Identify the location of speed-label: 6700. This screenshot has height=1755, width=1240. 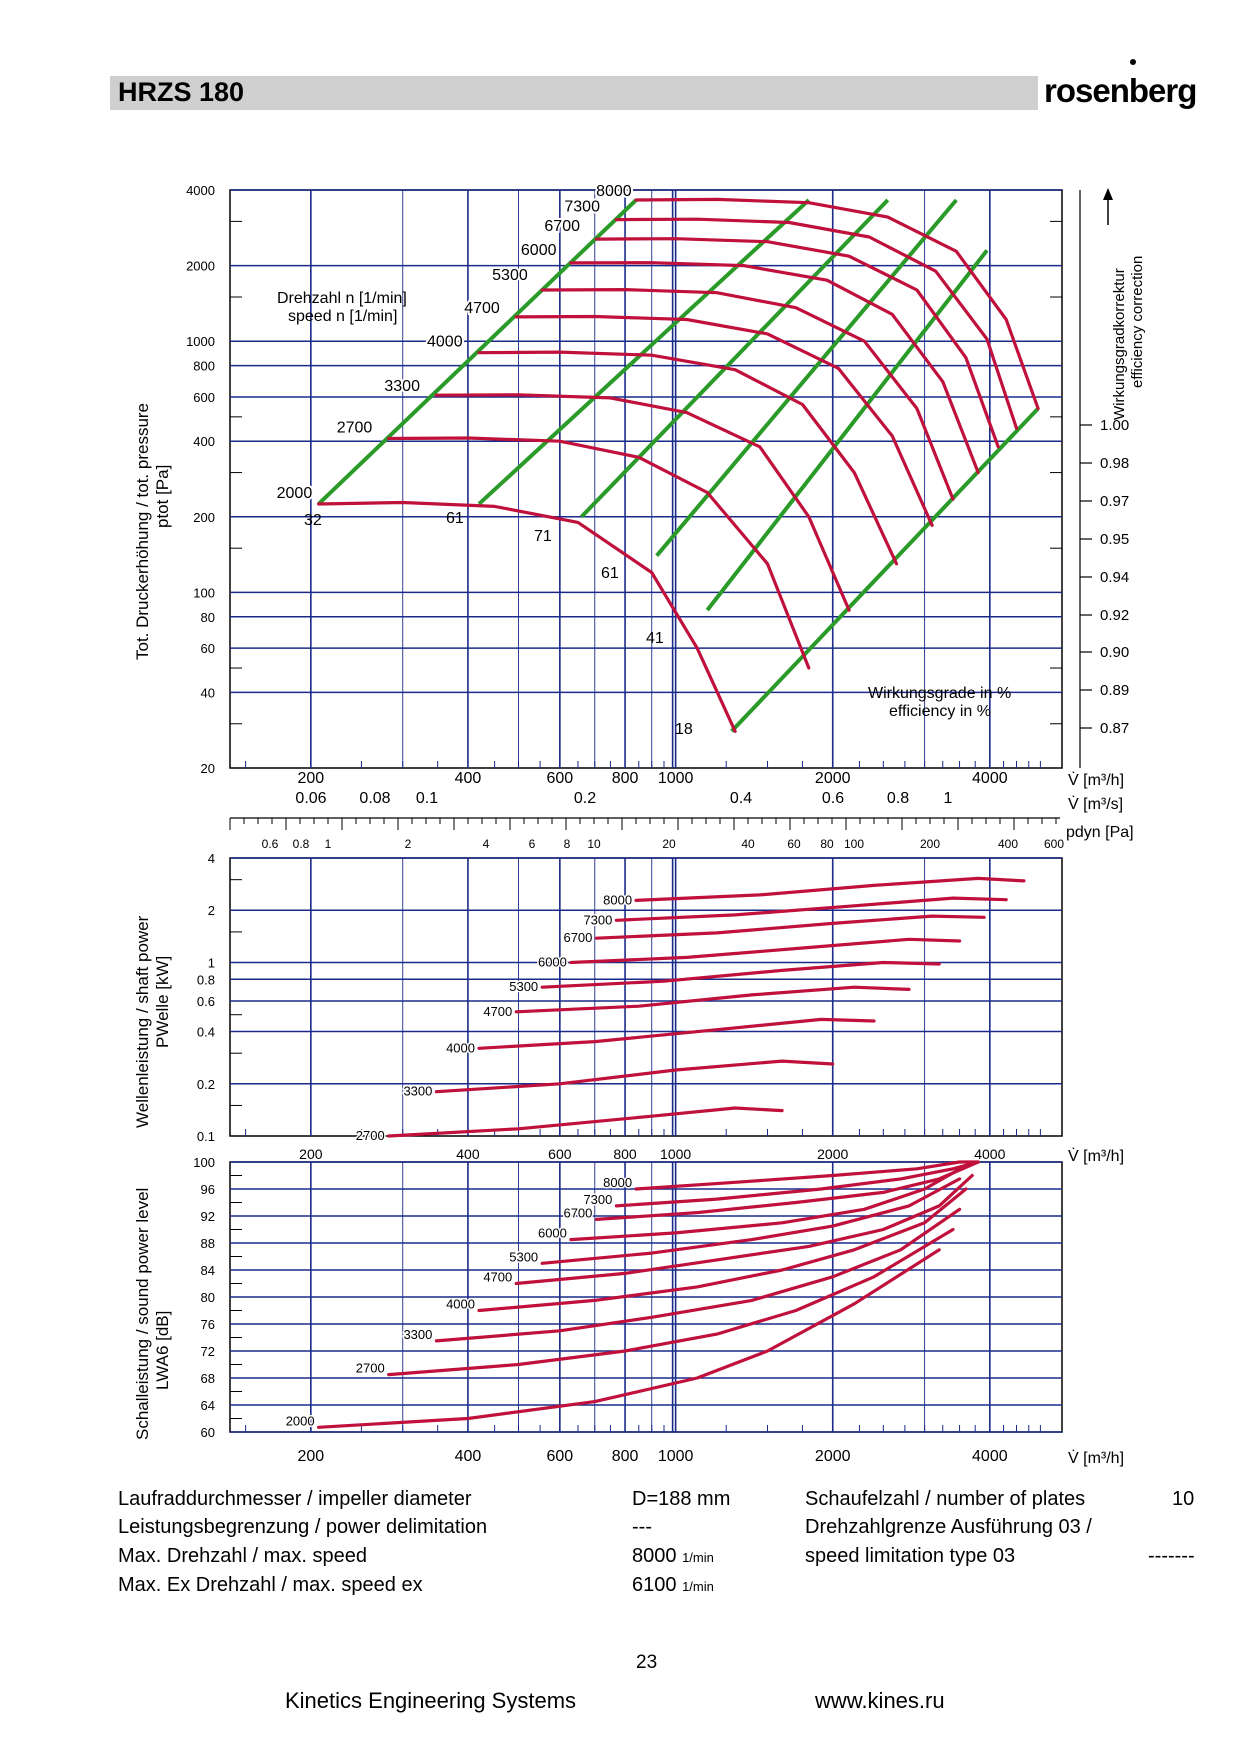
(562, 226).